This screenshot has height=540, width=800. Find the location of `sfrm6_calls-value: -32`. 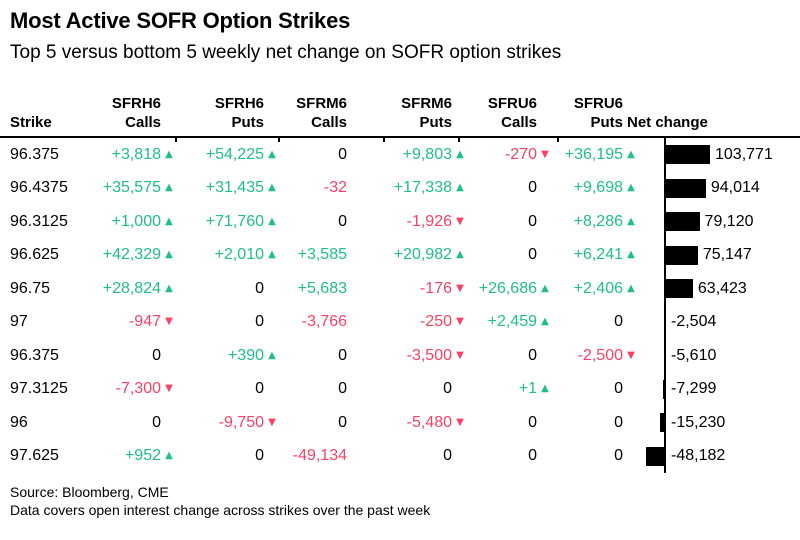

sfrm6_calls-value: -32 is located at coordinates (335, 188).